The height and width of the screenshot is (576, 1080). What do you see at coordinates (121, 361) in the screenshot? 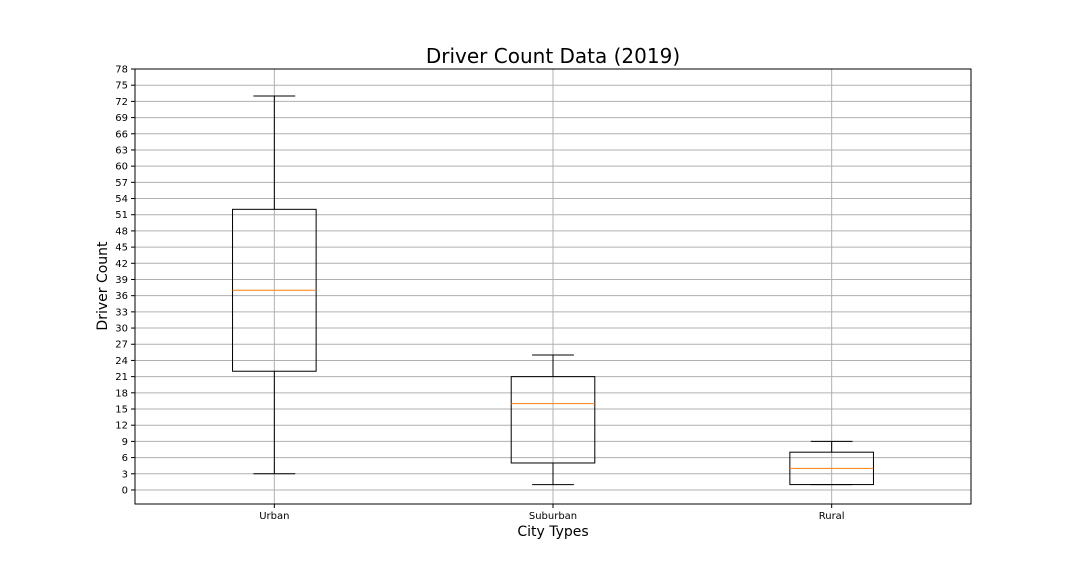
I see `y-tick-label: 24` at bounding box center [121, 361].